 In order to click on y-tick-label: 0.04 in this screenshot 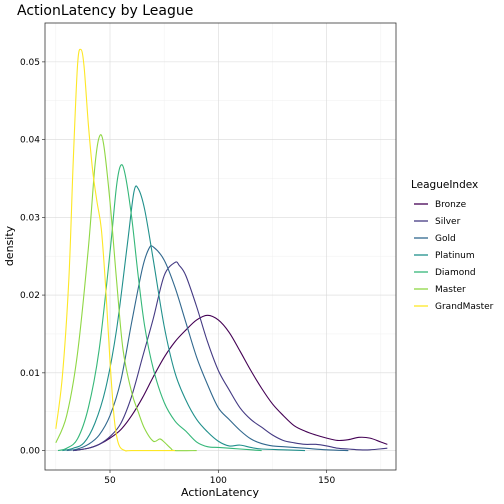, I will do `click(30, 141)`.